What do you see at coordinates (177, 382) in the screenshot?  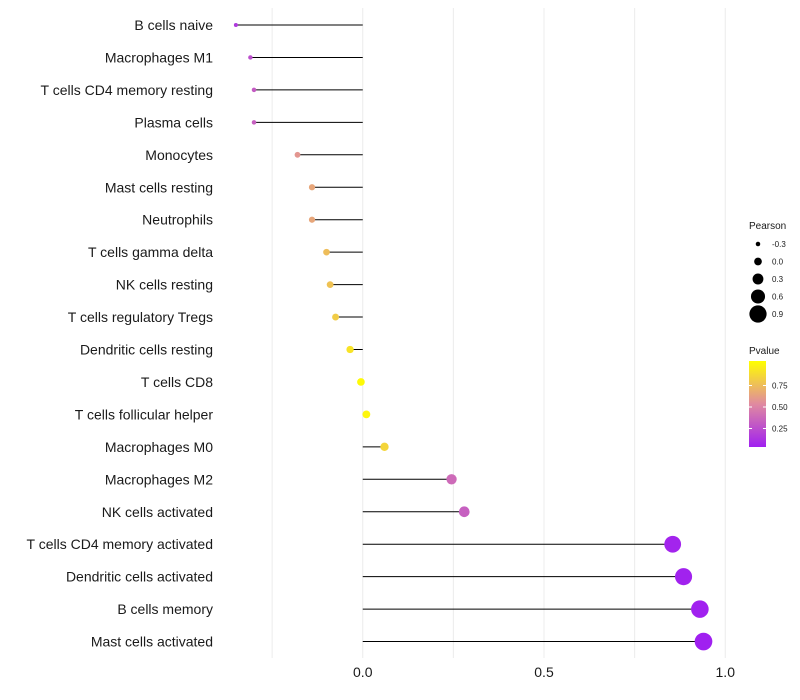 I see `category-label: T cells CD8` at bounding box center [177, 382].